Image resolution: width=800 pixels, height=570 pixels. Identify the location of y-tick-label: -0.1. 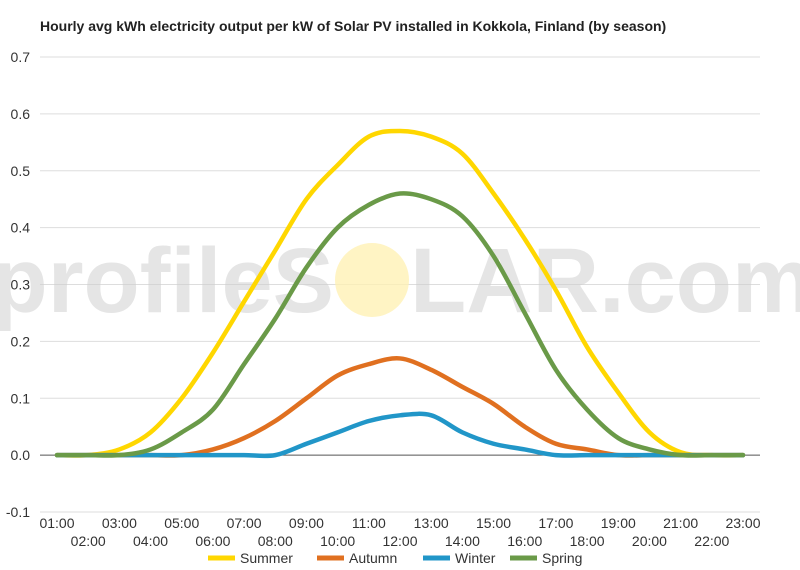
(18, 512).